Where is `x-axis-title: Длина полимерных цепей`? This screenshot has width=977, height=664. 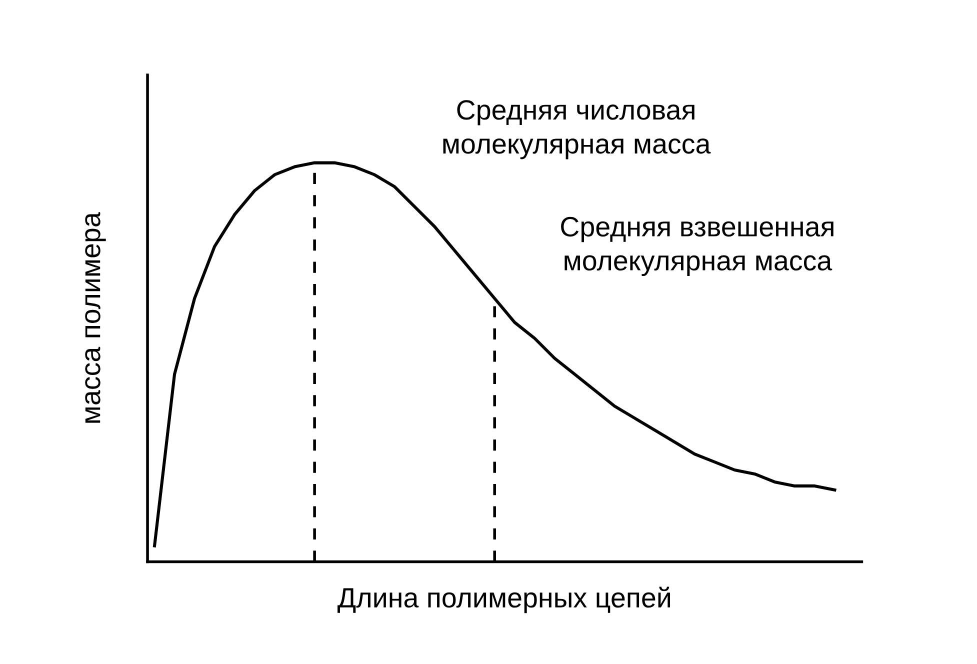 x-axis-title: Длина полимерных цепей is located at coordinates (504, 600).